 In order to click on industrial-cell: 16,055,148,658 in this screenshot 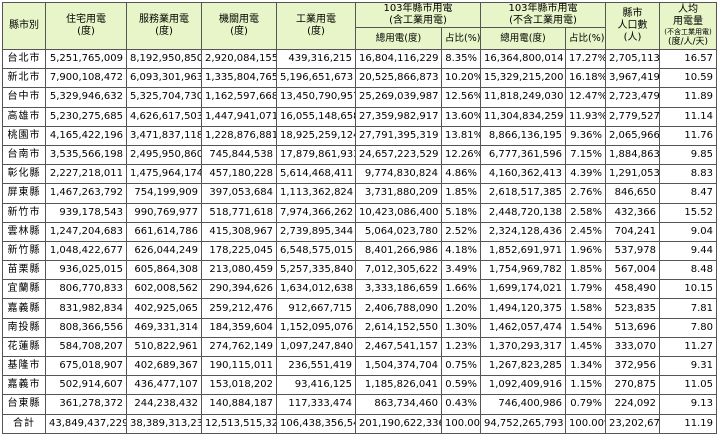, I will do `click(316, 116)`.